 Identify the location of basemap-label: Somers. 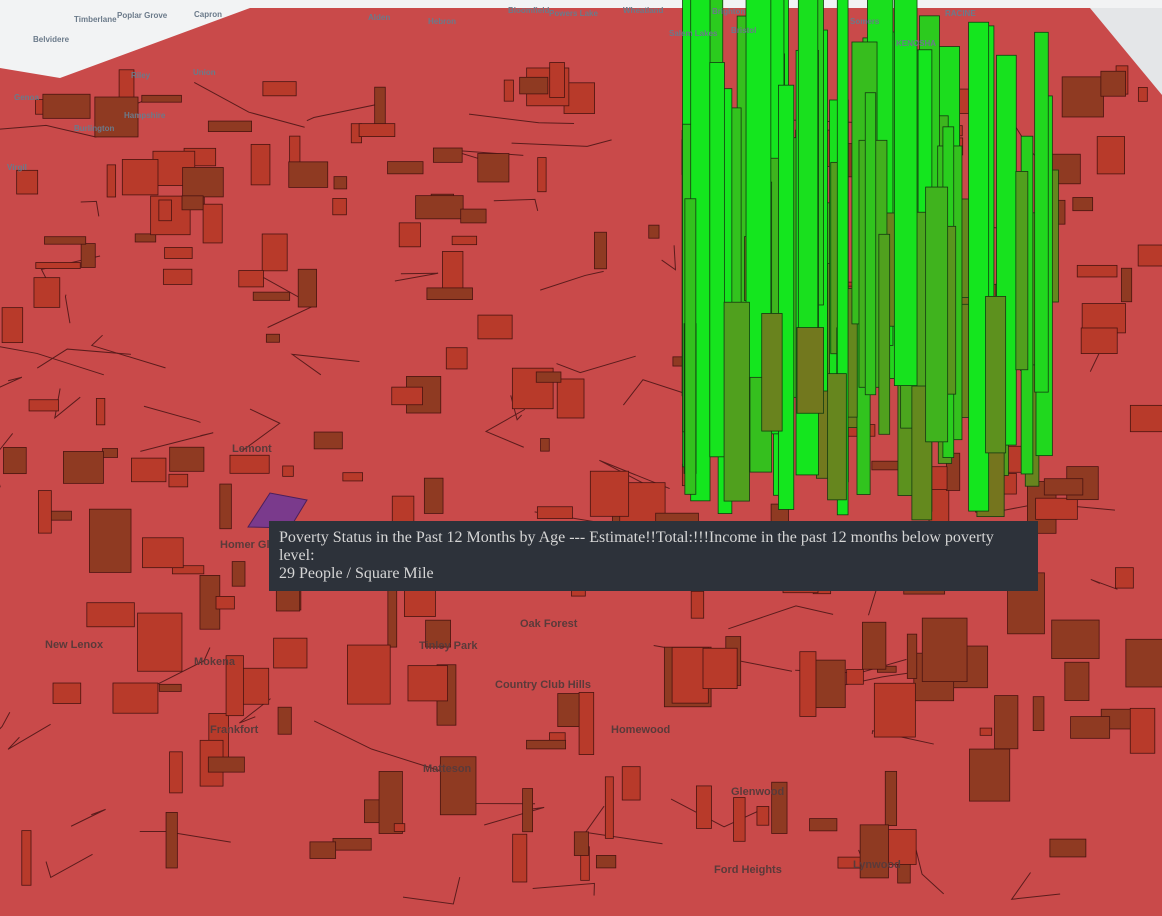
(865, 21).